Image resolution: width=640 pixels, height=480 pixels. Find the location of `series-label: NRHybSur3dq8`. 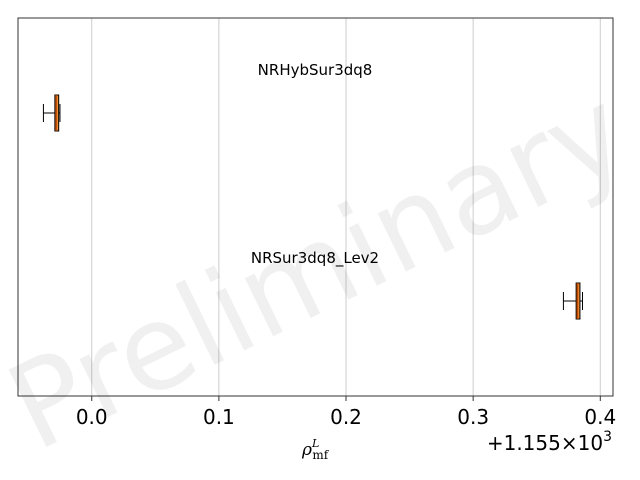

series-label: NRHybSur3dq8 is located at coordinates (315, 70).